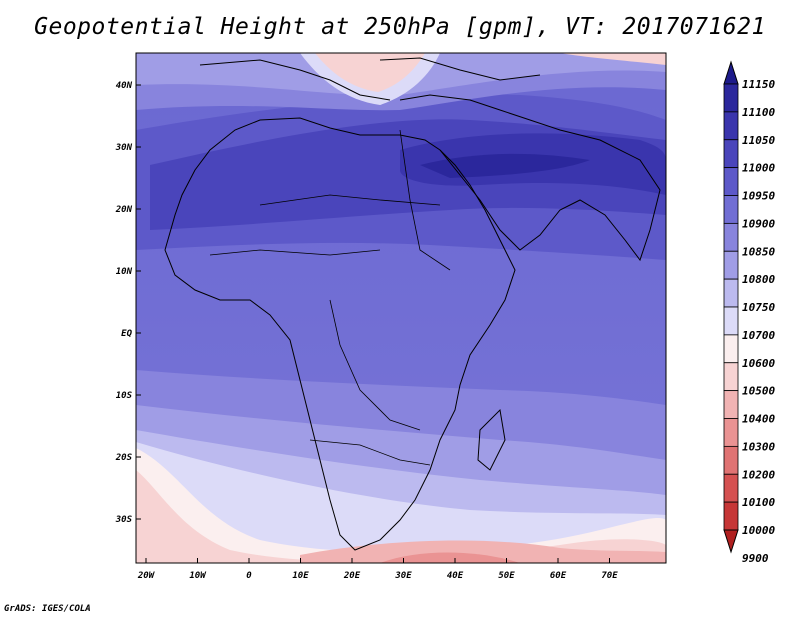 The image size is (800, 618). Describe the element at coordinates (455, 576) in the screenshot. I see `lon-label: 40E` at that location.